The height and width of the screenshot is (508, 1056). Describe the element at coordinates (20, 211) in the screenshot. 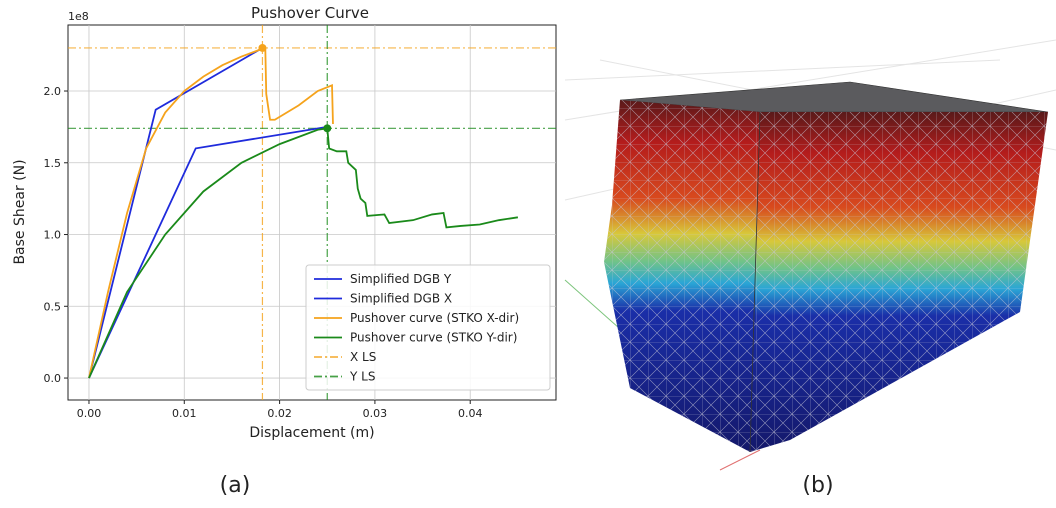

I see `y-axis-label: Base Shear (N)` at that location.